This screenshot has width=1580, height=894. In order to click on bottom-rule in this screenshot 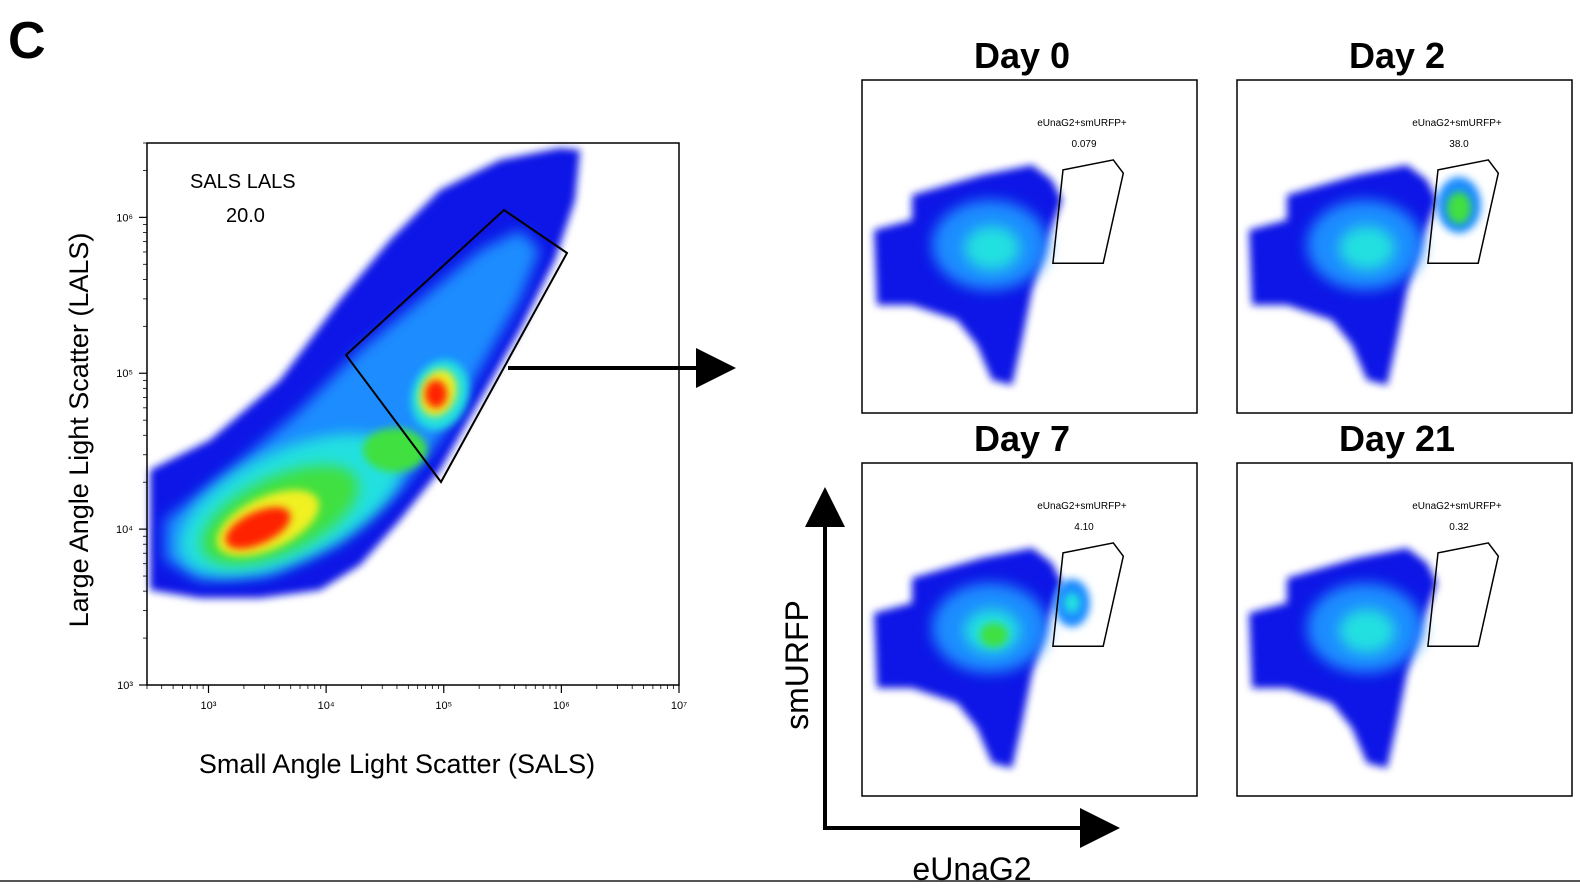, I will do `click(790, 881)`.